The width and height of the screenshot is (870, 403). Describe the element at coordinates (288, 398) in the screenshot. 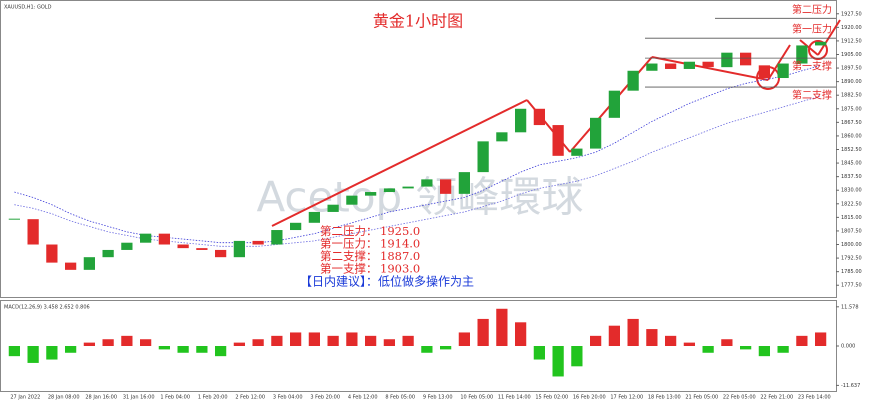

I see `x-tick-label: 3 Feb 04:00` at that location.